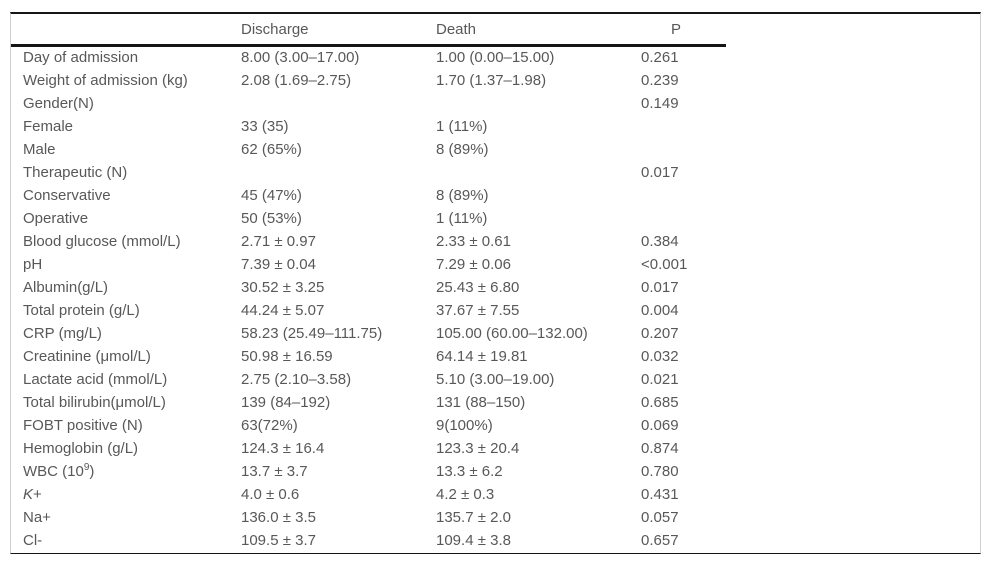 This screenshot has width=992, height=568. Describe the element at coordinates (278, 540) in the screenshot. I see `cell-discharge: 109.5 ± 3.7` at that location.